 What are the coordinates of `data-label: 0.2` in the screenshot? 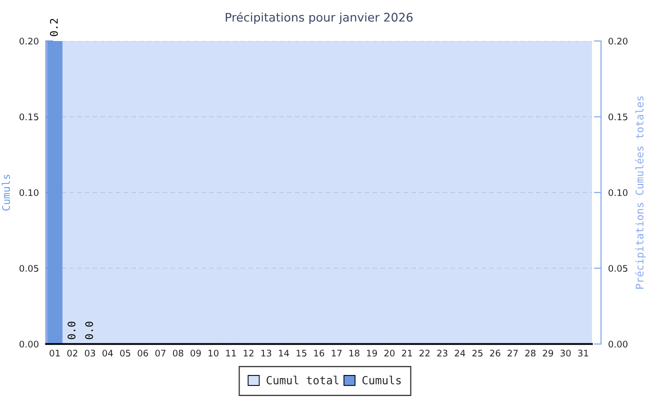 It's located at (54, 27).